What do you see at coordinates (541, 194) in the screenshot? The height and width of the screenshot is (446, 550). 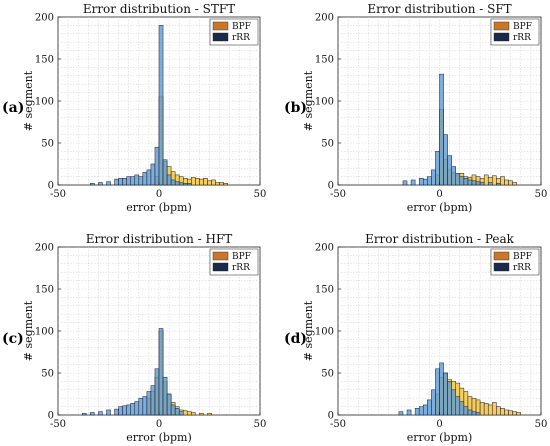 I see `x-tick-label: 50` at bounding box center [541, 194].